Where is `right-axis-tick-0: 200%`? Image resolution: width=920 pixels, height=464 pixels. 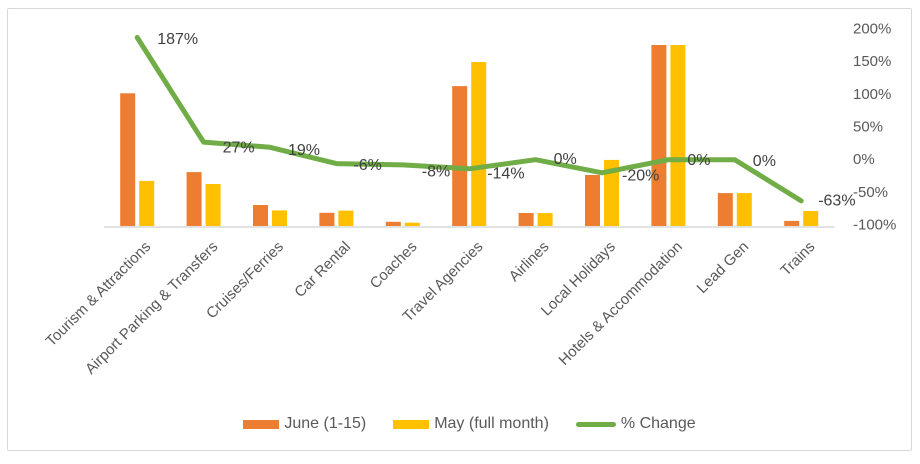 right-axis-tick-0: 200% is located at coordinates (872, 29).